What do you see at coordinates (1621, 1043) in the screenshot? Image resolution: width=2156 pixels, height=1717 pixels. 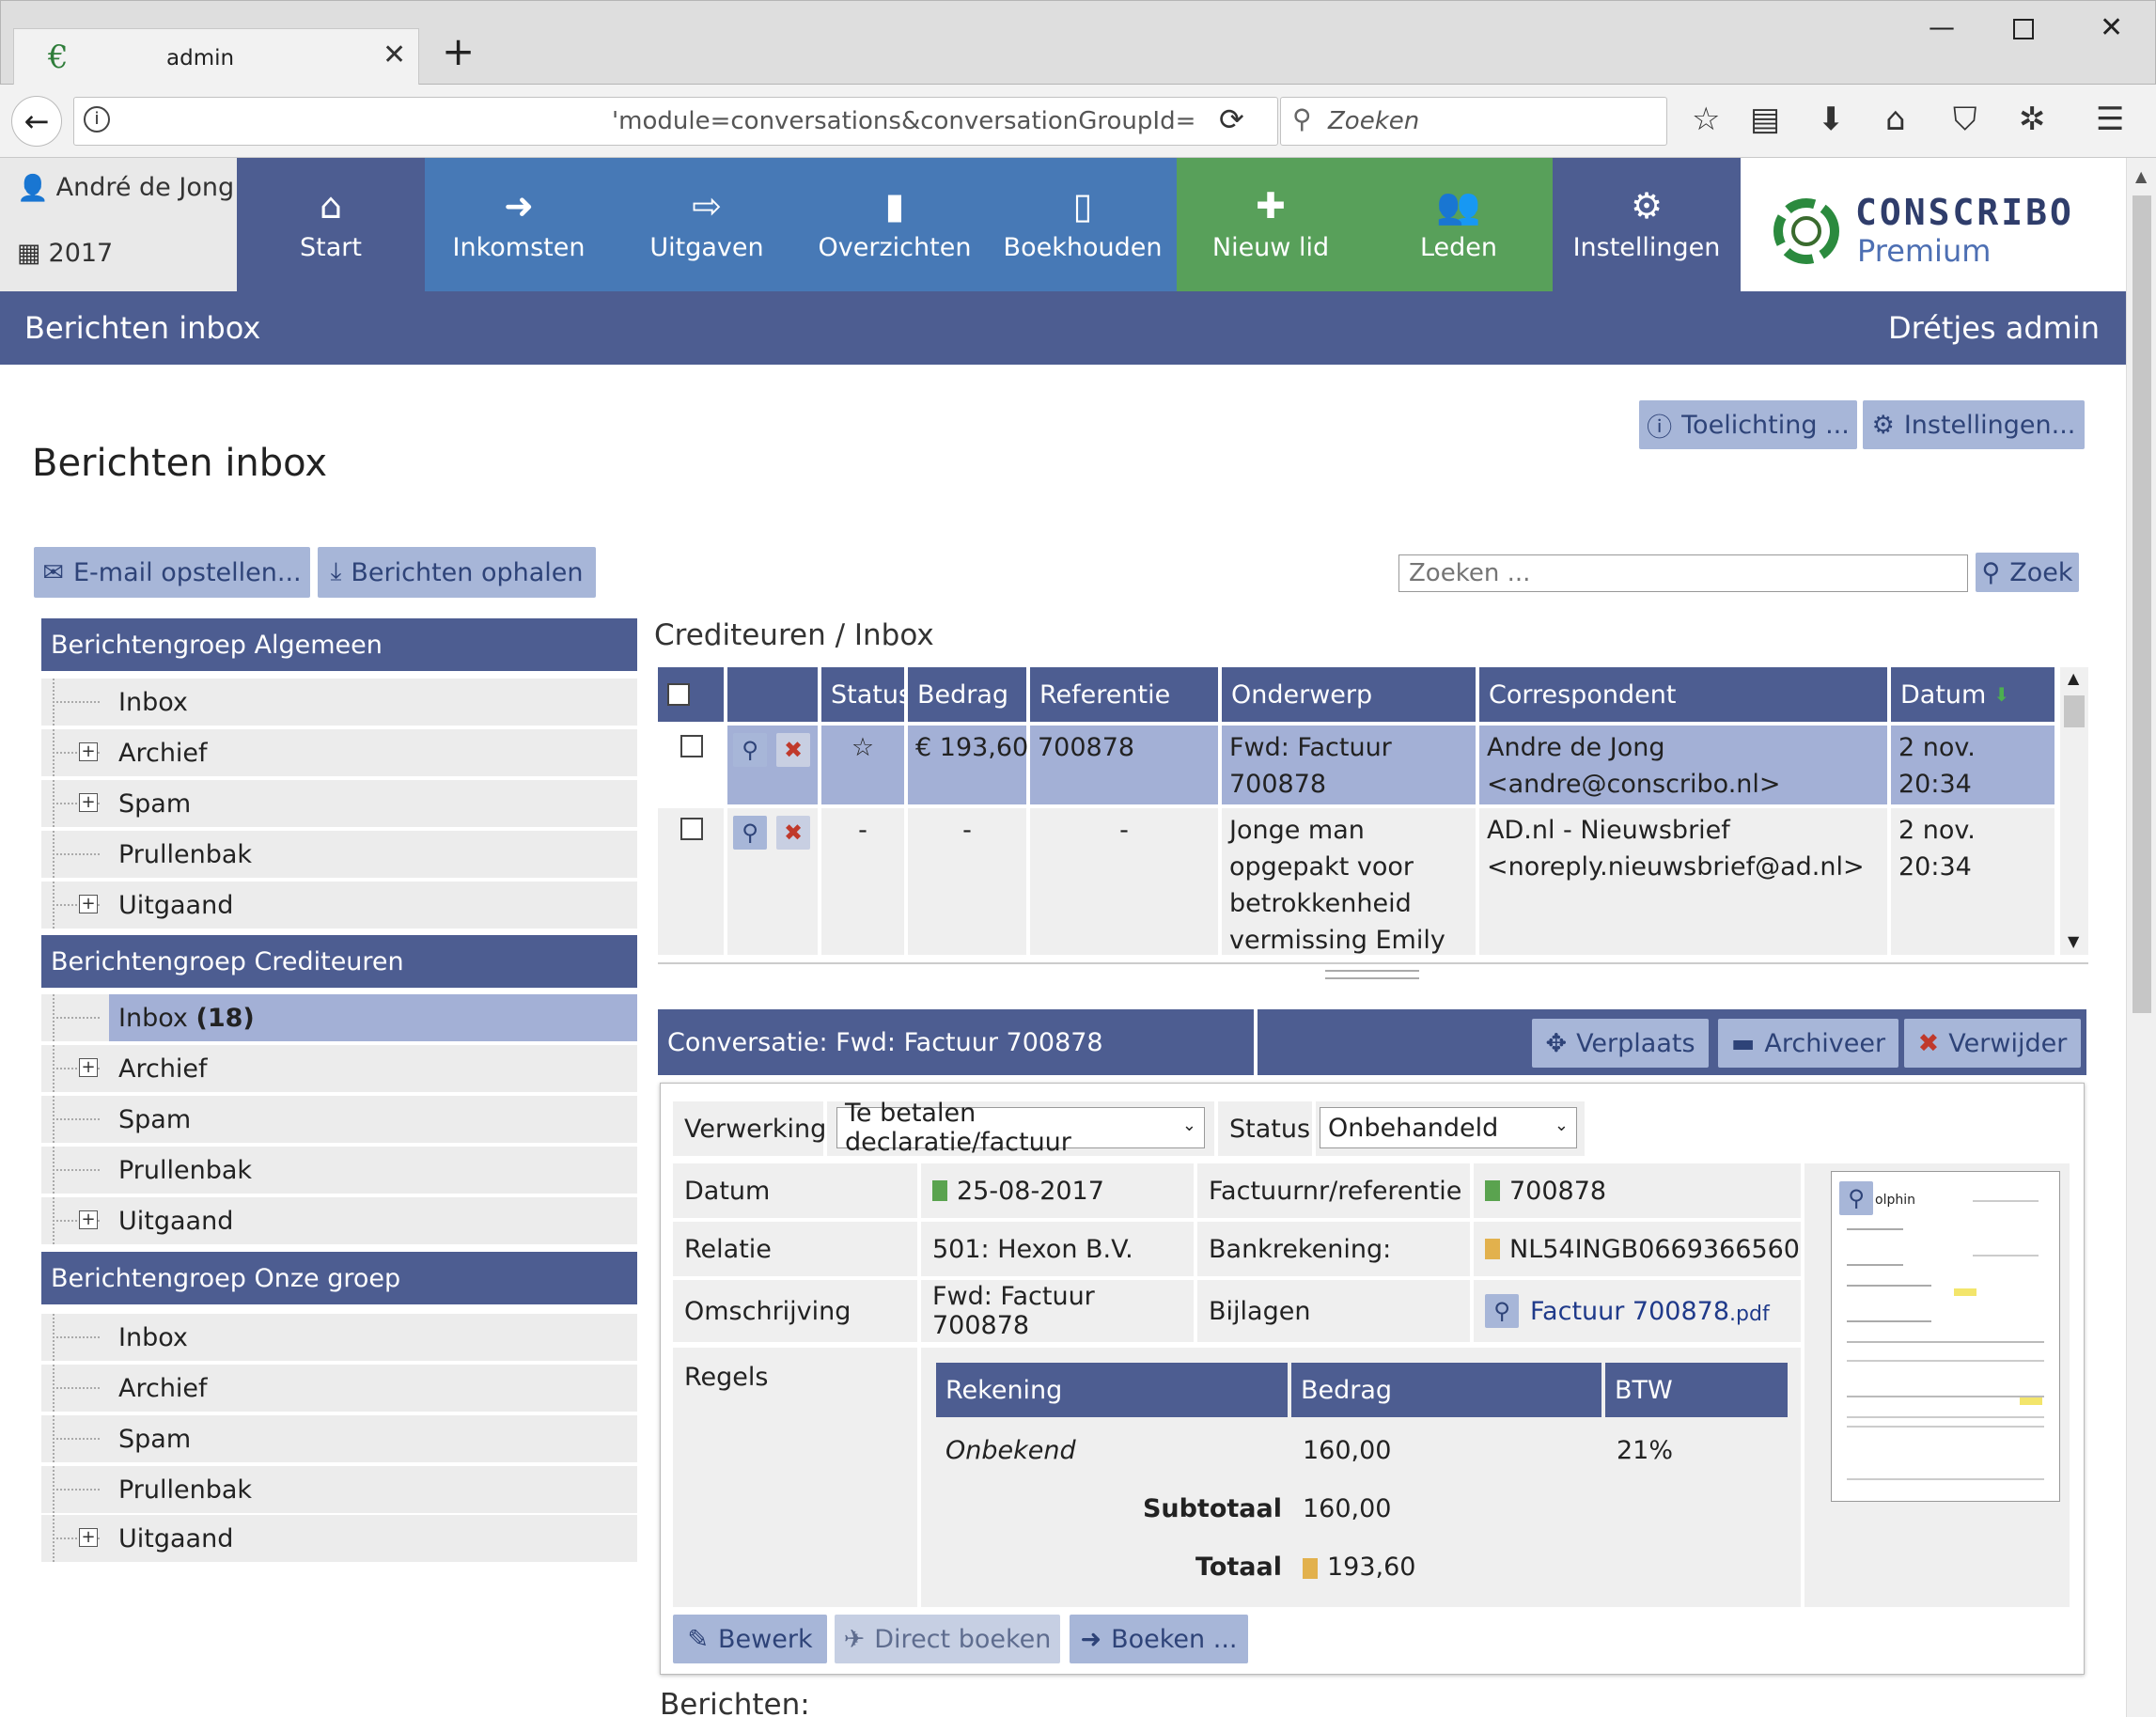 I see `move-button: ✥ Verplaats` at bounding box center [1621, 1043].